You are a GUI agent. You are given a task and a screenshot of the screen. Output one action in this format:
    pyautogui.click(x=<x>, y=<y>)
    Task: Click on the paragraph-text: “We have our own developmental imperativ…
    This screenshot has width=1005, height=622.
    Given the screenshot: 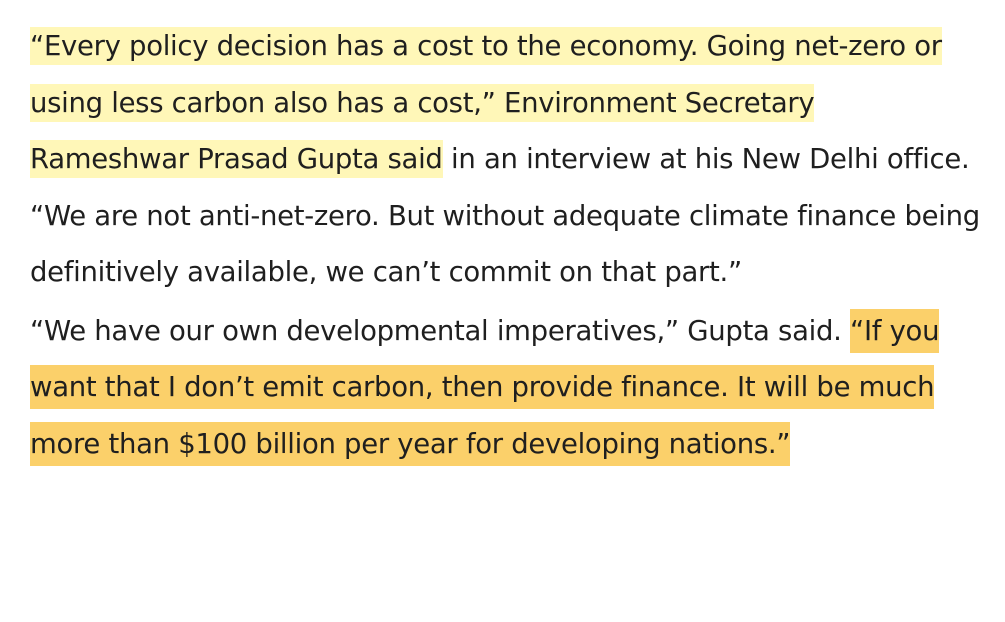 What is the action you would take?
    pyautogui.click(x=440, y=330)
    